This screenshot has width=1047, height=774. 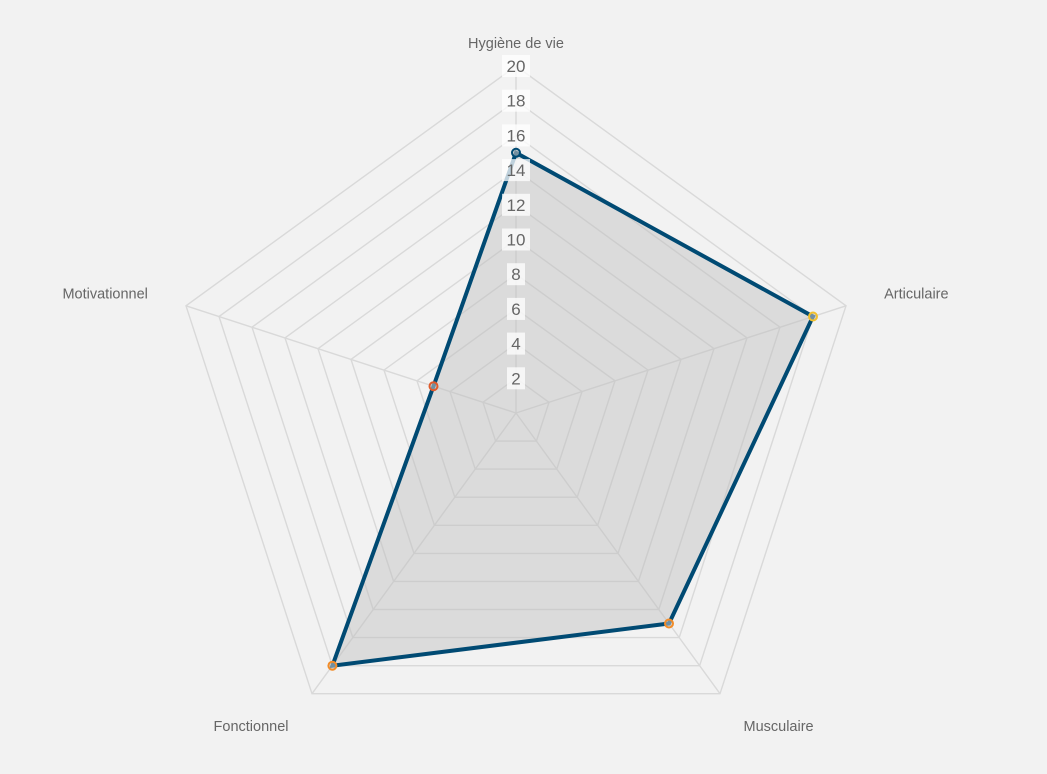 I want to click on tick-label: 20, so click(x=516, y=66).